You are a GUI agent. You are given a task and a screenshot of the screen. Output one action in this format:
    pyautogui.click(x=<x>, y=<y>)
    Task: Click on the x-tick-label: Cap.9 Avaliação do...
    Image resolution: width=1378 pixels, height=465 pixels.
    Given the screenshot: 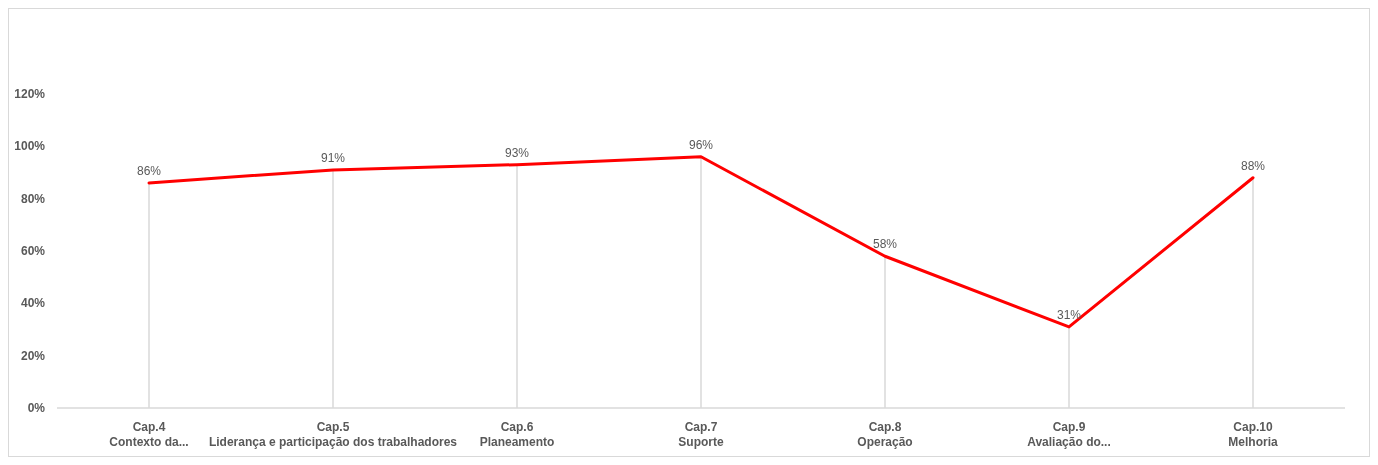 What is the action you would take?
    pyautogui.click(x=1069, y=434)
    